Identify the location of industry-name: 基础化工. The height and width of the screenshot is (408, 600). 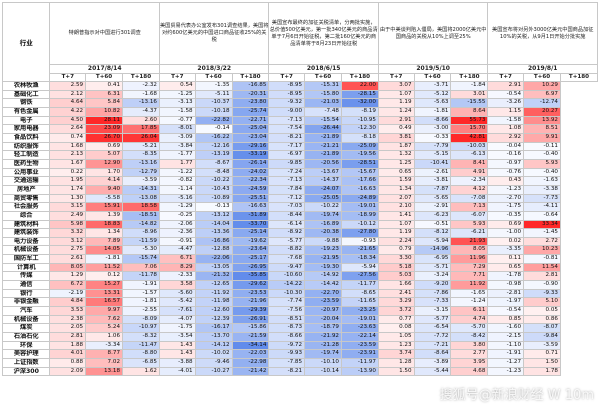
(26, 94).